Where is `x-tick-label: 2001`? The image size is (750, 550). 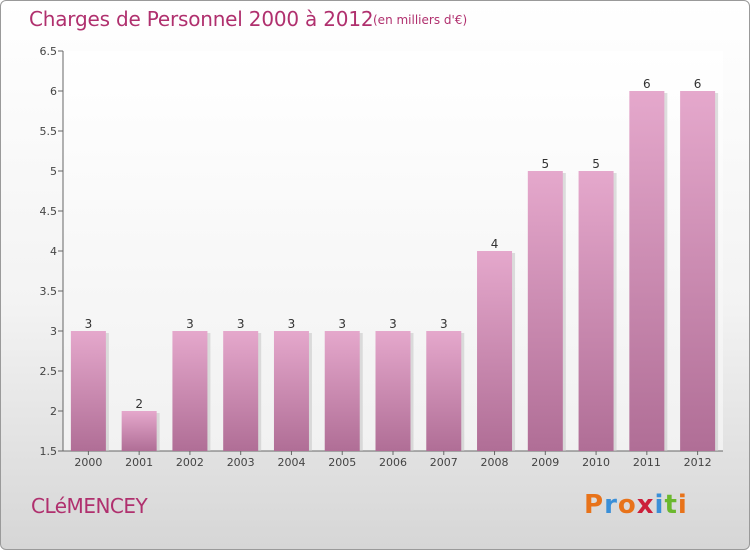
x-tick-label: 2001 is located at coordinates (139, 462).